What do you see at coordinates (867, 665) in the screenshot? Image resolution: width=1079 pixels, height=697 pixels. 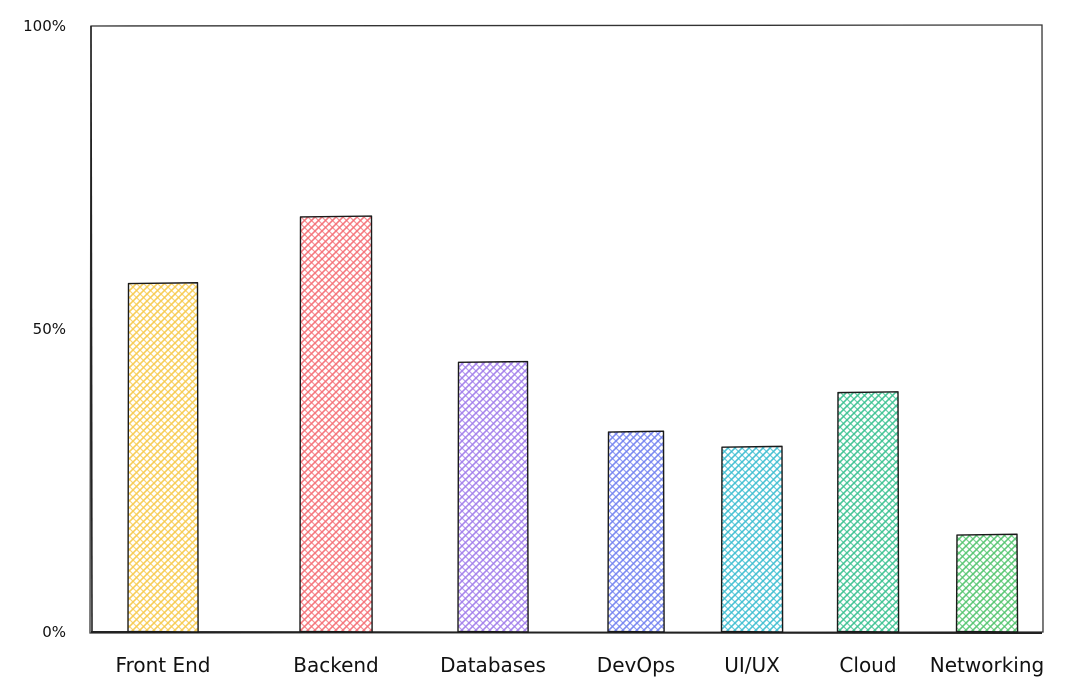 I see `x-category-label: Cloud` at bounding box center [867, 665].